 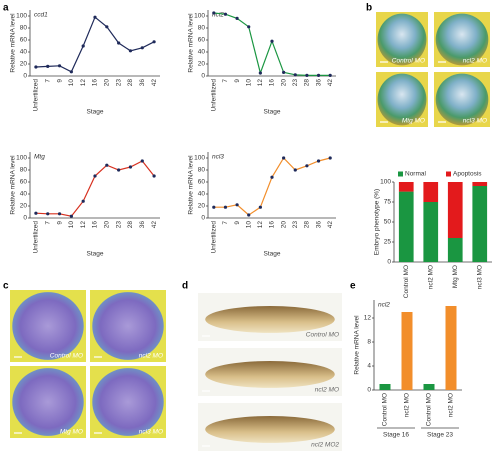 What do you see at coordinates (272, 225) in the screenshot?
I see `x-tick-label: 16` at bounding box center [272, 225].